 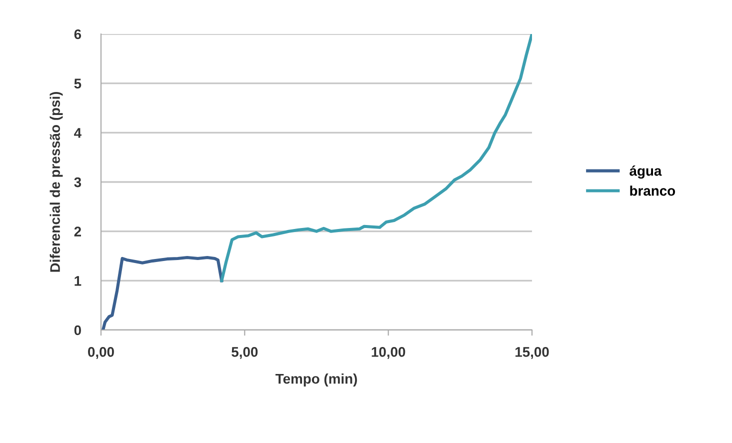 I want to click on y-tick-label: 1, so click(x=78, y=281).